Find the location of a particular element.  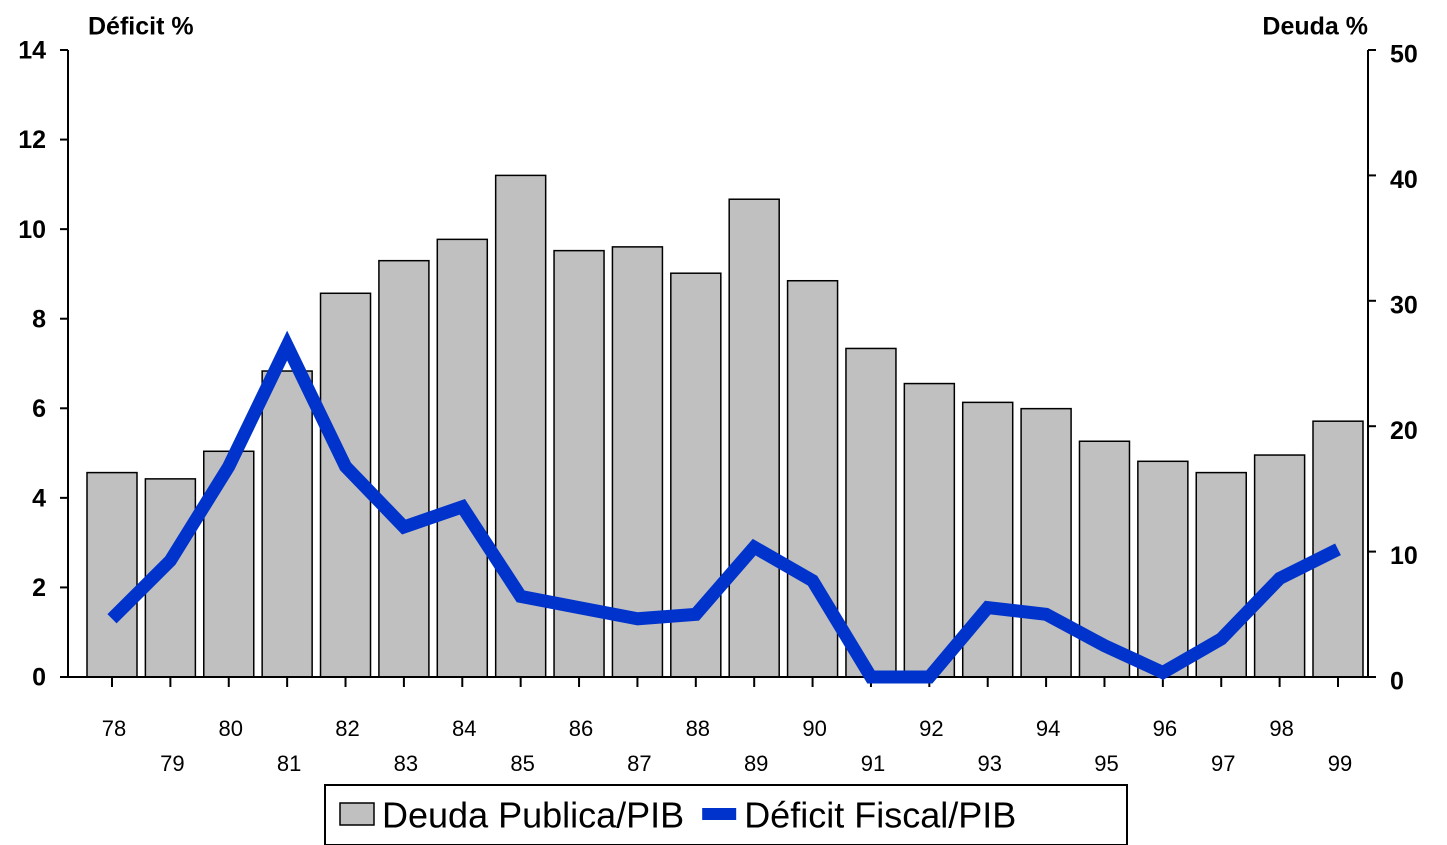

y2-tick-label: 50 is located at coordinates (1404, 55).